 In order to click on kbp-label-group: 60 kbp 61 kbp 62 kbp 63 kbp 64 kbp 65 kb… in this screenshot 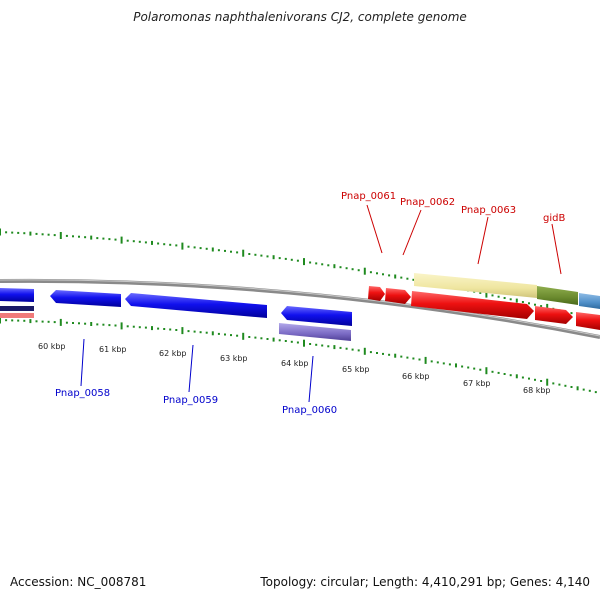, I will do `click(294, 368)`.